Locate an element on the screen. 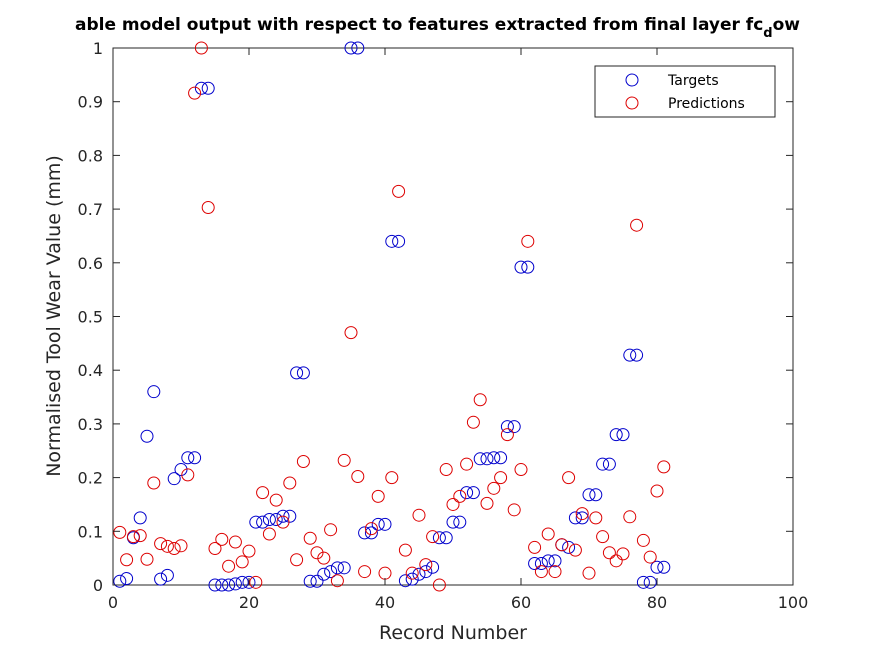  y-tick-label: 0 is located at coordinates (98, 585).